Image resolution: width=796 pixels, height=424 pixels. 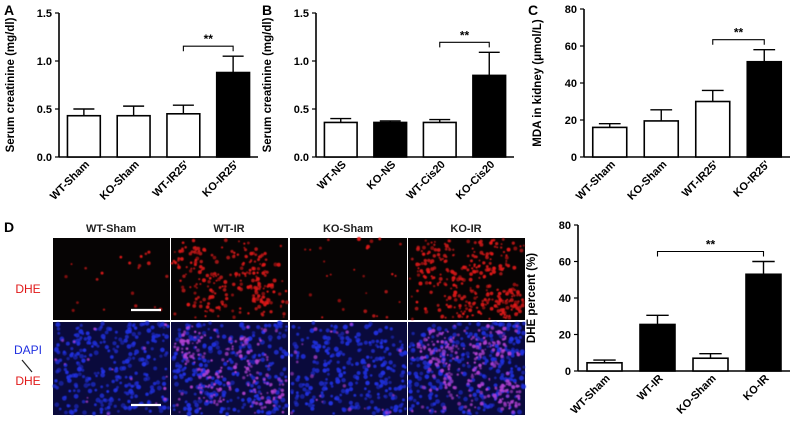 I want to click on micrograph-dhe-wt-ir, so click(x=229, y=279).